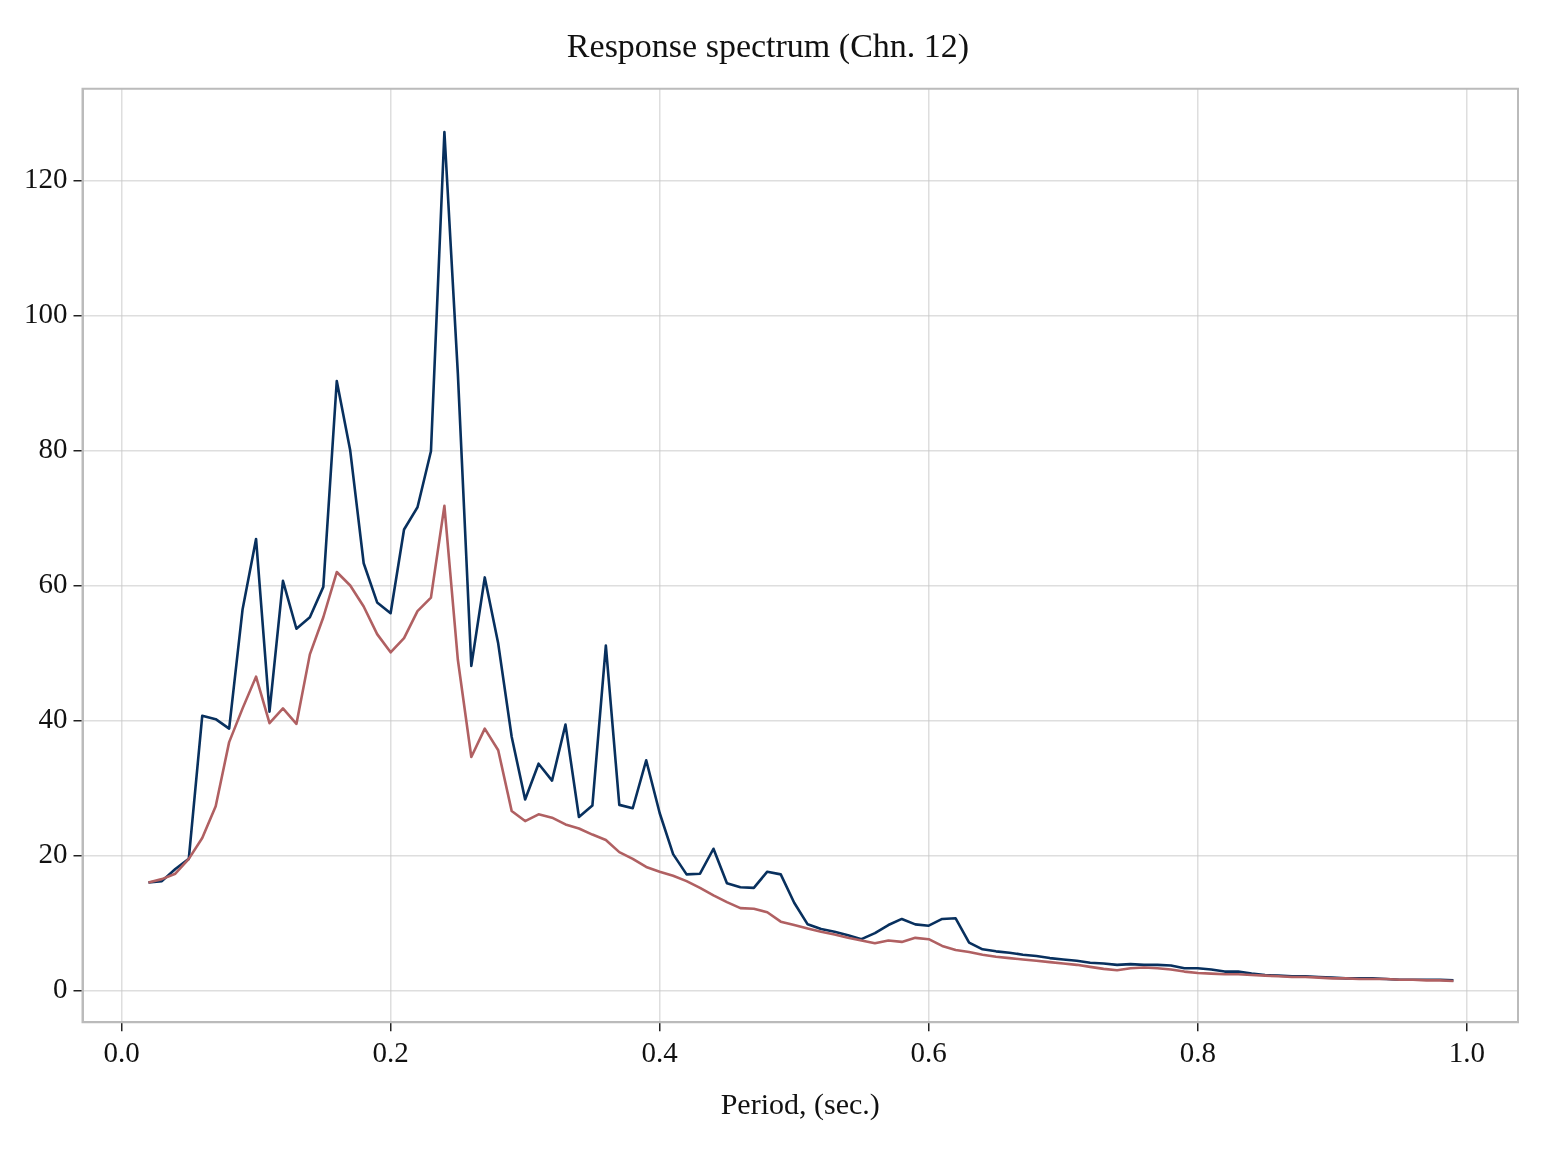  Describe the element at coordinates (800, 1103) in the screenshot. I see `x-axis-title: Period, (sec.)` at that location.